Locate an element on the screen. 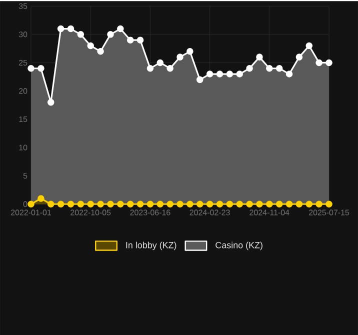  legend-label: Casino (KZ) is located at coordinates (239, 246).